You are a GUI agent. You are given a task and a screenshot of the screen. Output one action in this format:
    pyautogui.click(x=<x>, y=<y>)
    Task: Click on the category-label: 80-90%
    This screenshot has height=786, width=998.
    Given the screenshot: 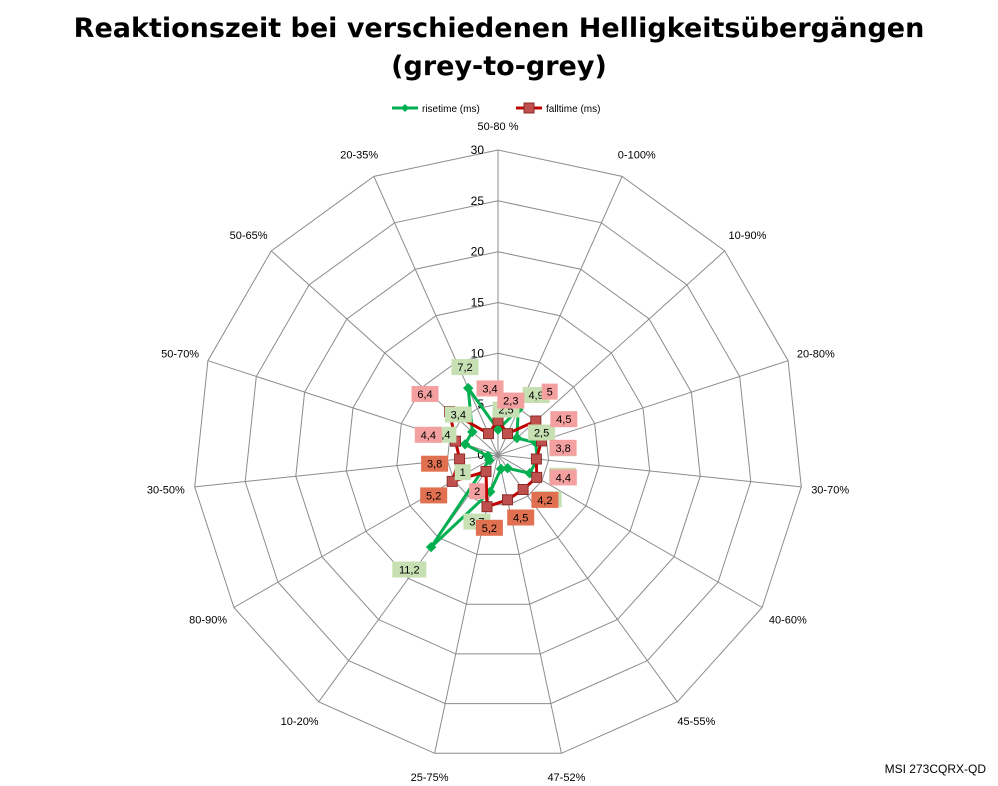 What is the action you would take?
    pyautogui.click(x=208, y=621)
    